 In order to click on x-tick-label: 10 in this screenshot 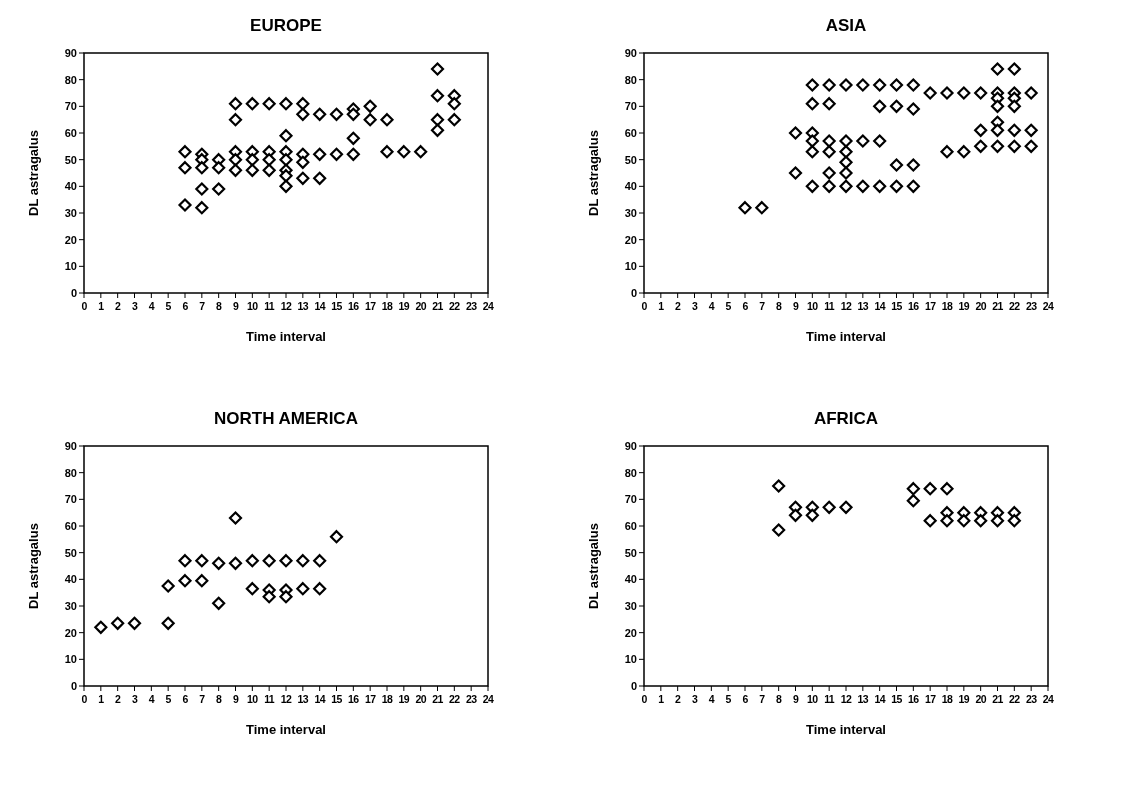, I will do `click(813, 699)`.